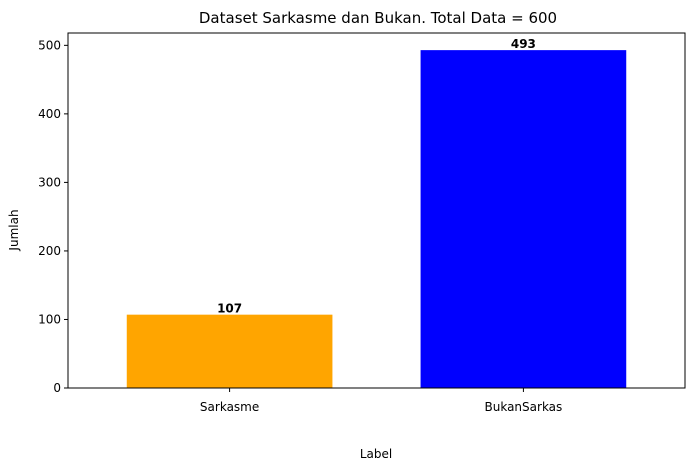 Image resolution: width=695 pixels, height=470 pixels. I want to click on y-tick-label: 100, so click(49, 319).